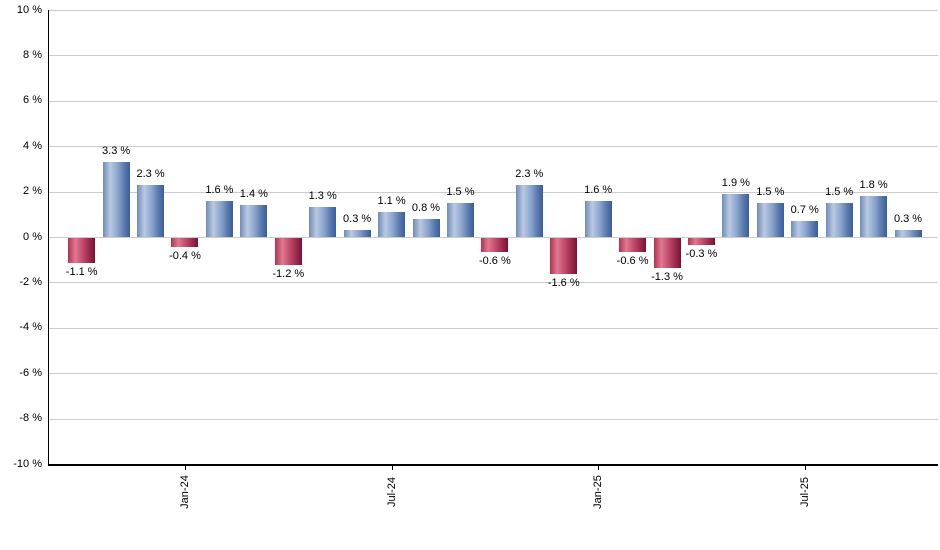  Describe the element at coordinates (804, 492) in the screenshot. I see `x-axis-tick-label: Jul-25` at that location.